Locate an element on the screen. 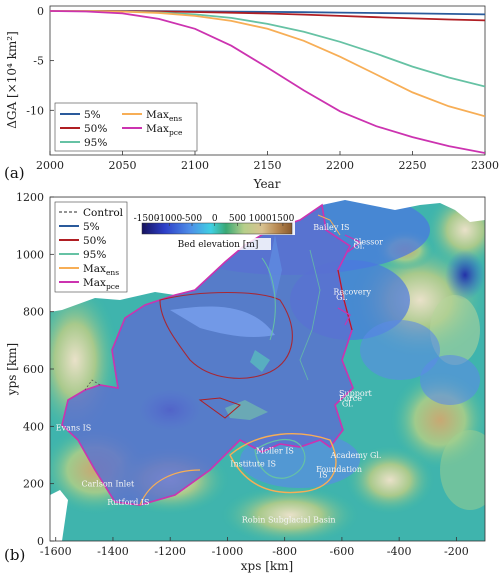 Image resolution: width=500 pixels, height=579 pixels. colorbar-label: Bed elevation [m] is located at coordinates (218, 245).